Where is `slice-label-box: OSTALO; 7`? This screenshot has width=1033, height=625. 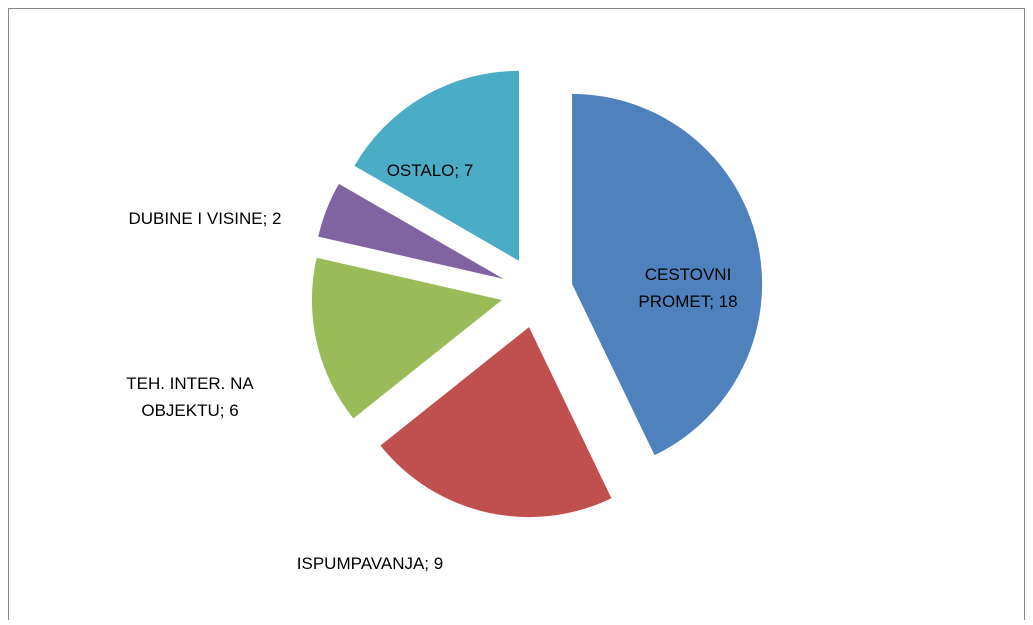 slice-label-box: OSTALO; 7 is located at coordinates (430, 170).